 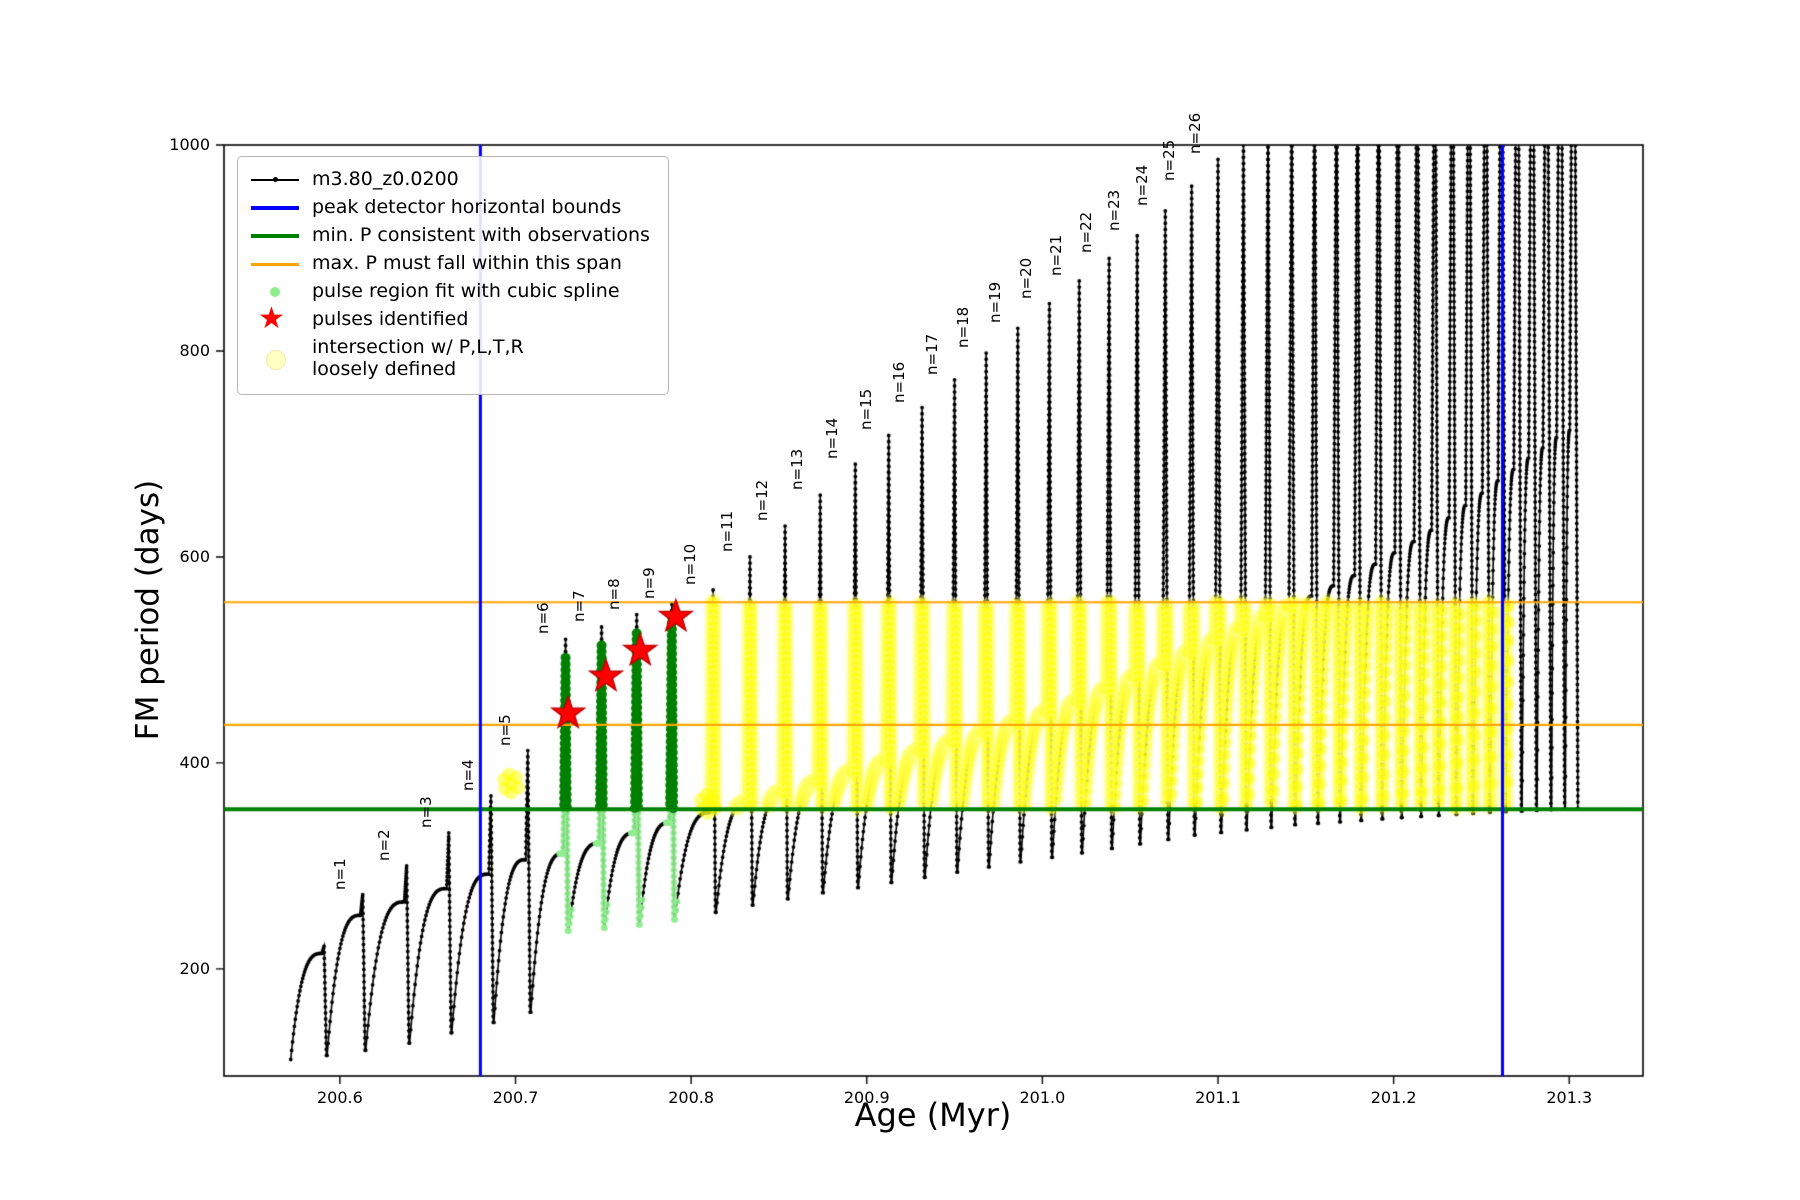 I want to click on legend-label: m3.80_z0.0200, so click(x=385, y=179).